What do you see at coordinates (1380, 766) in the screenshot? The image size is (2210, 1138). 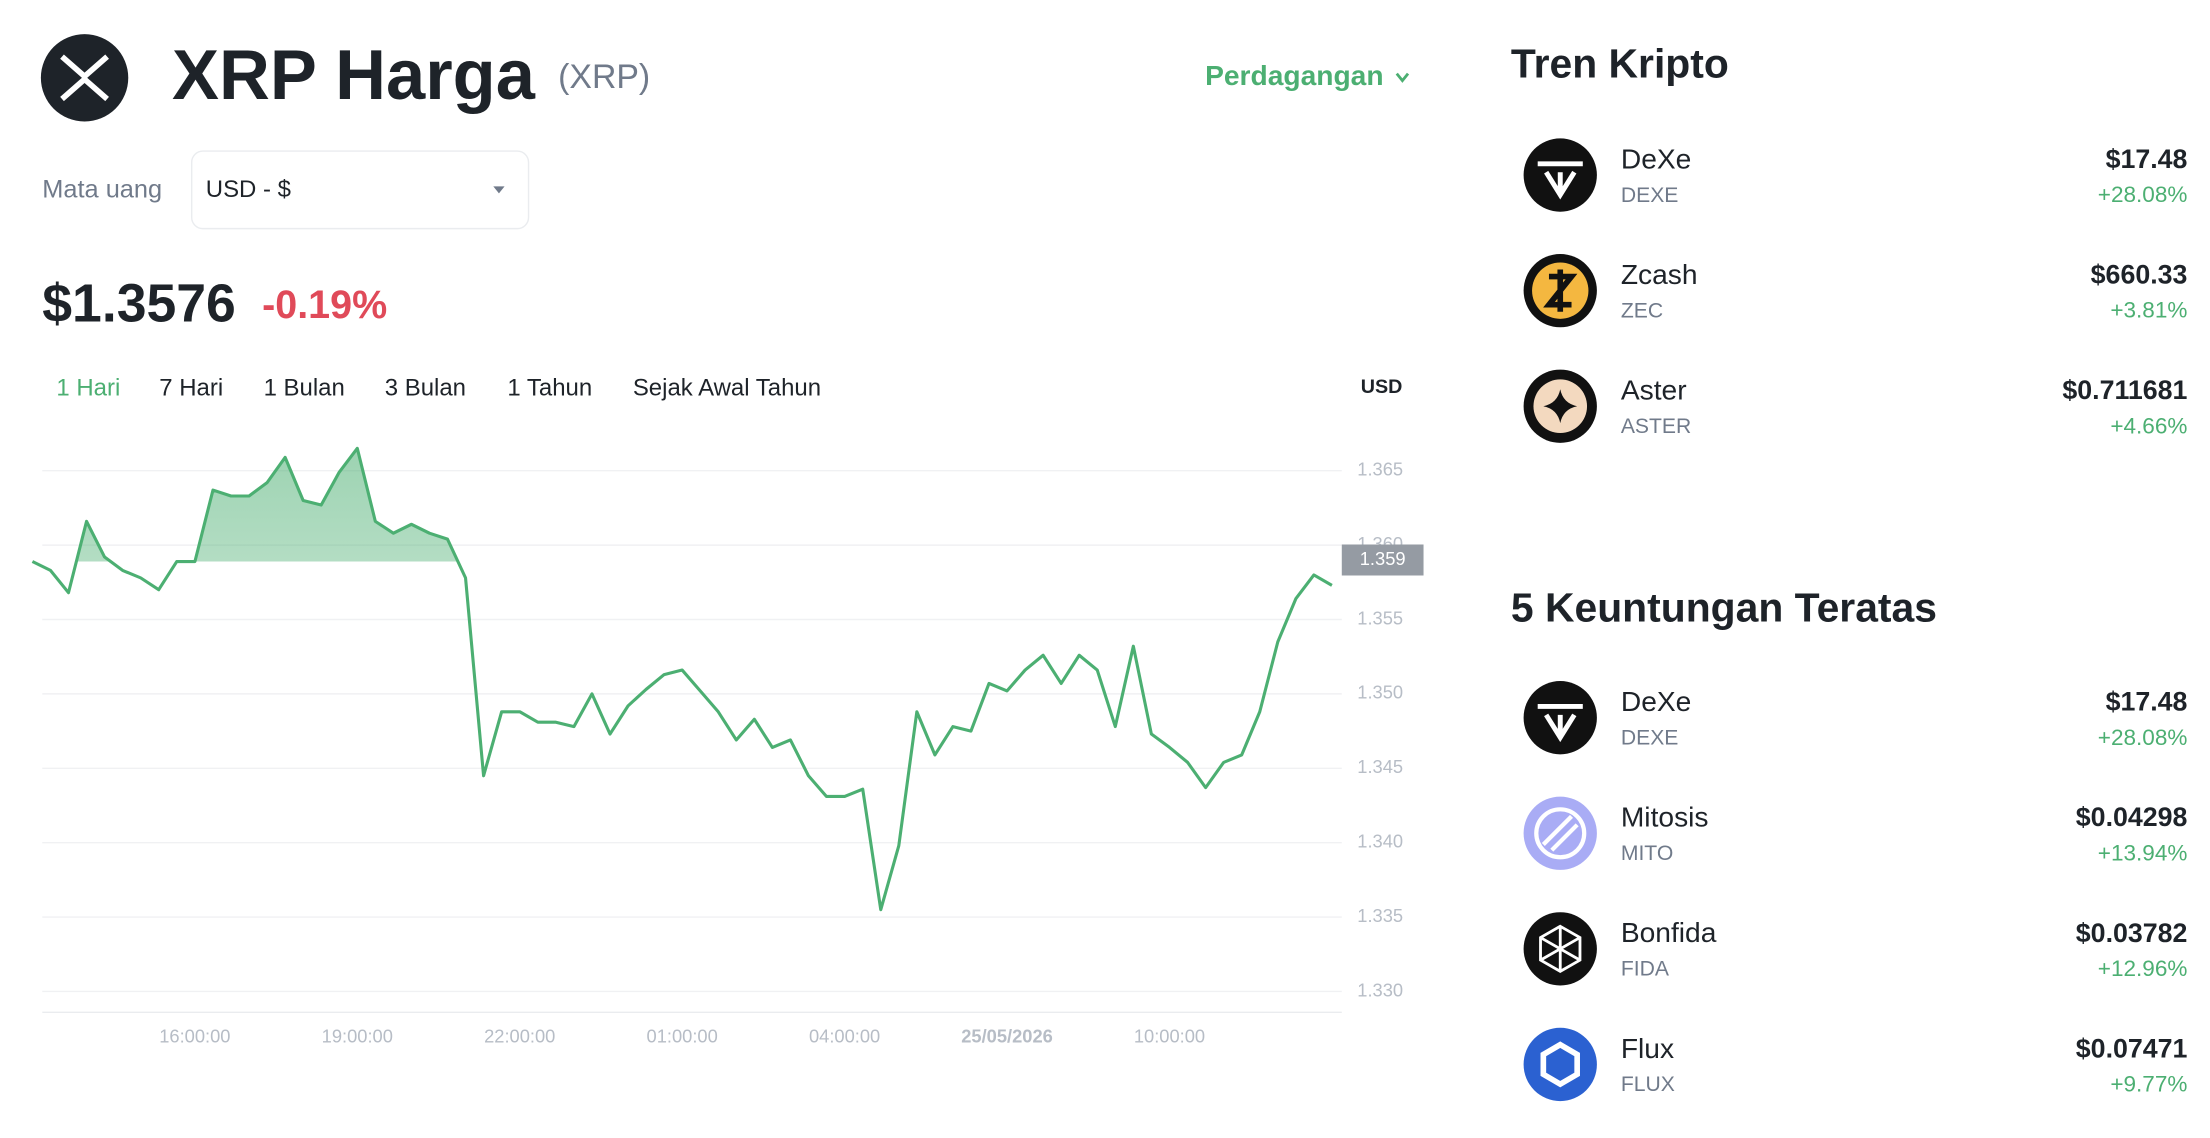 I see `y-tick-label: 1.345` at bounding box center [1380, 766].